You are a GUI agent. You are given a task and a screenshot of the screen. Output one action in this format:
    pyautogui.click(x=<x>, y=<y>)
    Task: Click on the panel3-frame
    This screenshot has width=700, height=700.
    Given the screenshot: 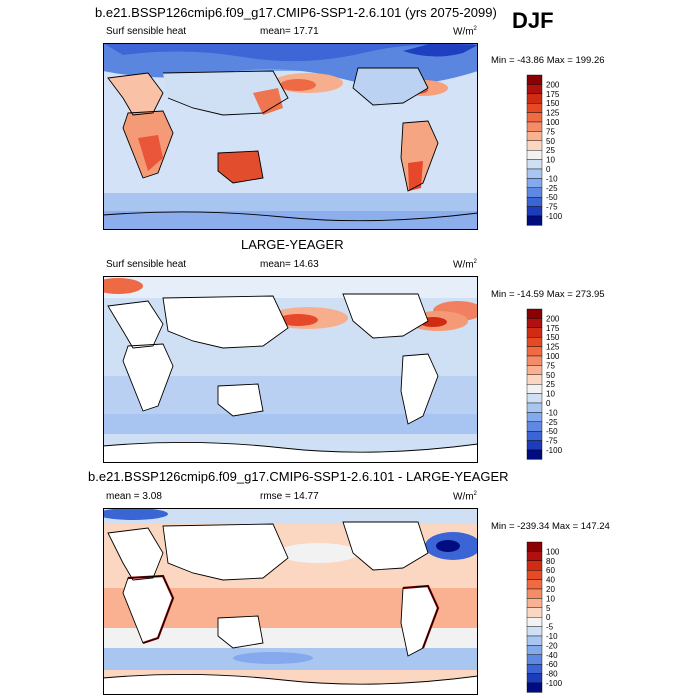 What is the action you would take?
    pyautogui.click(x=290, y=601)
    